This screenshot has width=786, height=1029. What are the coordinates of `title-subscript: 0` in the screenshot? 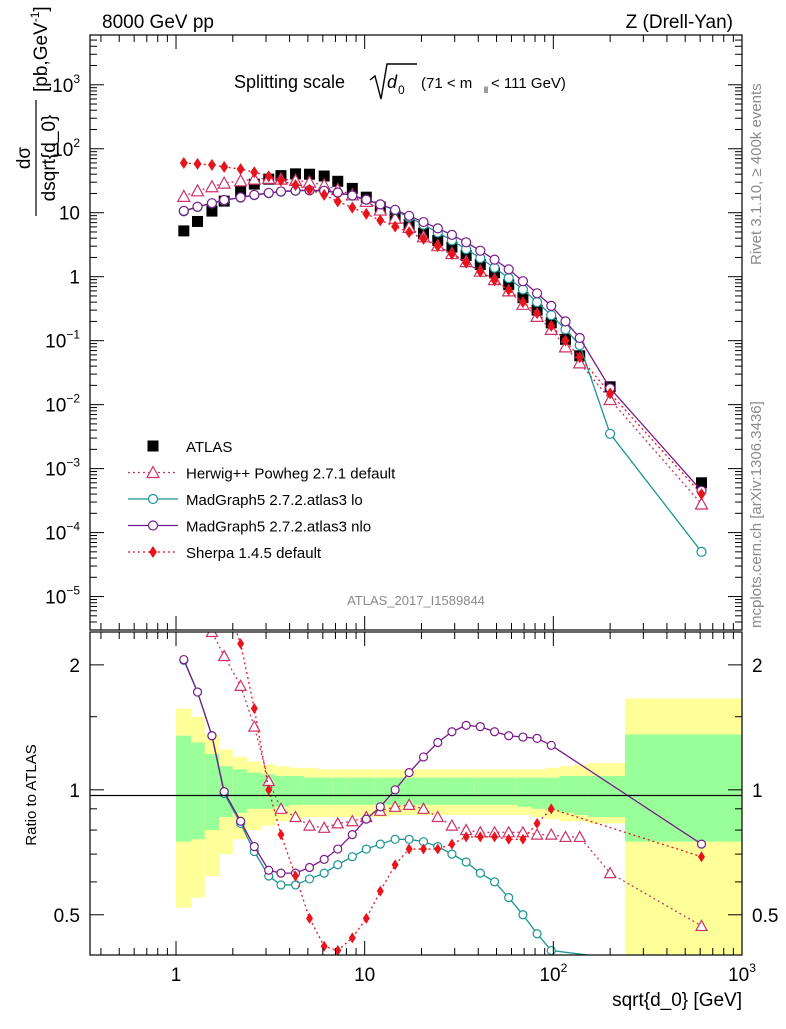 It's located at (401, 90).